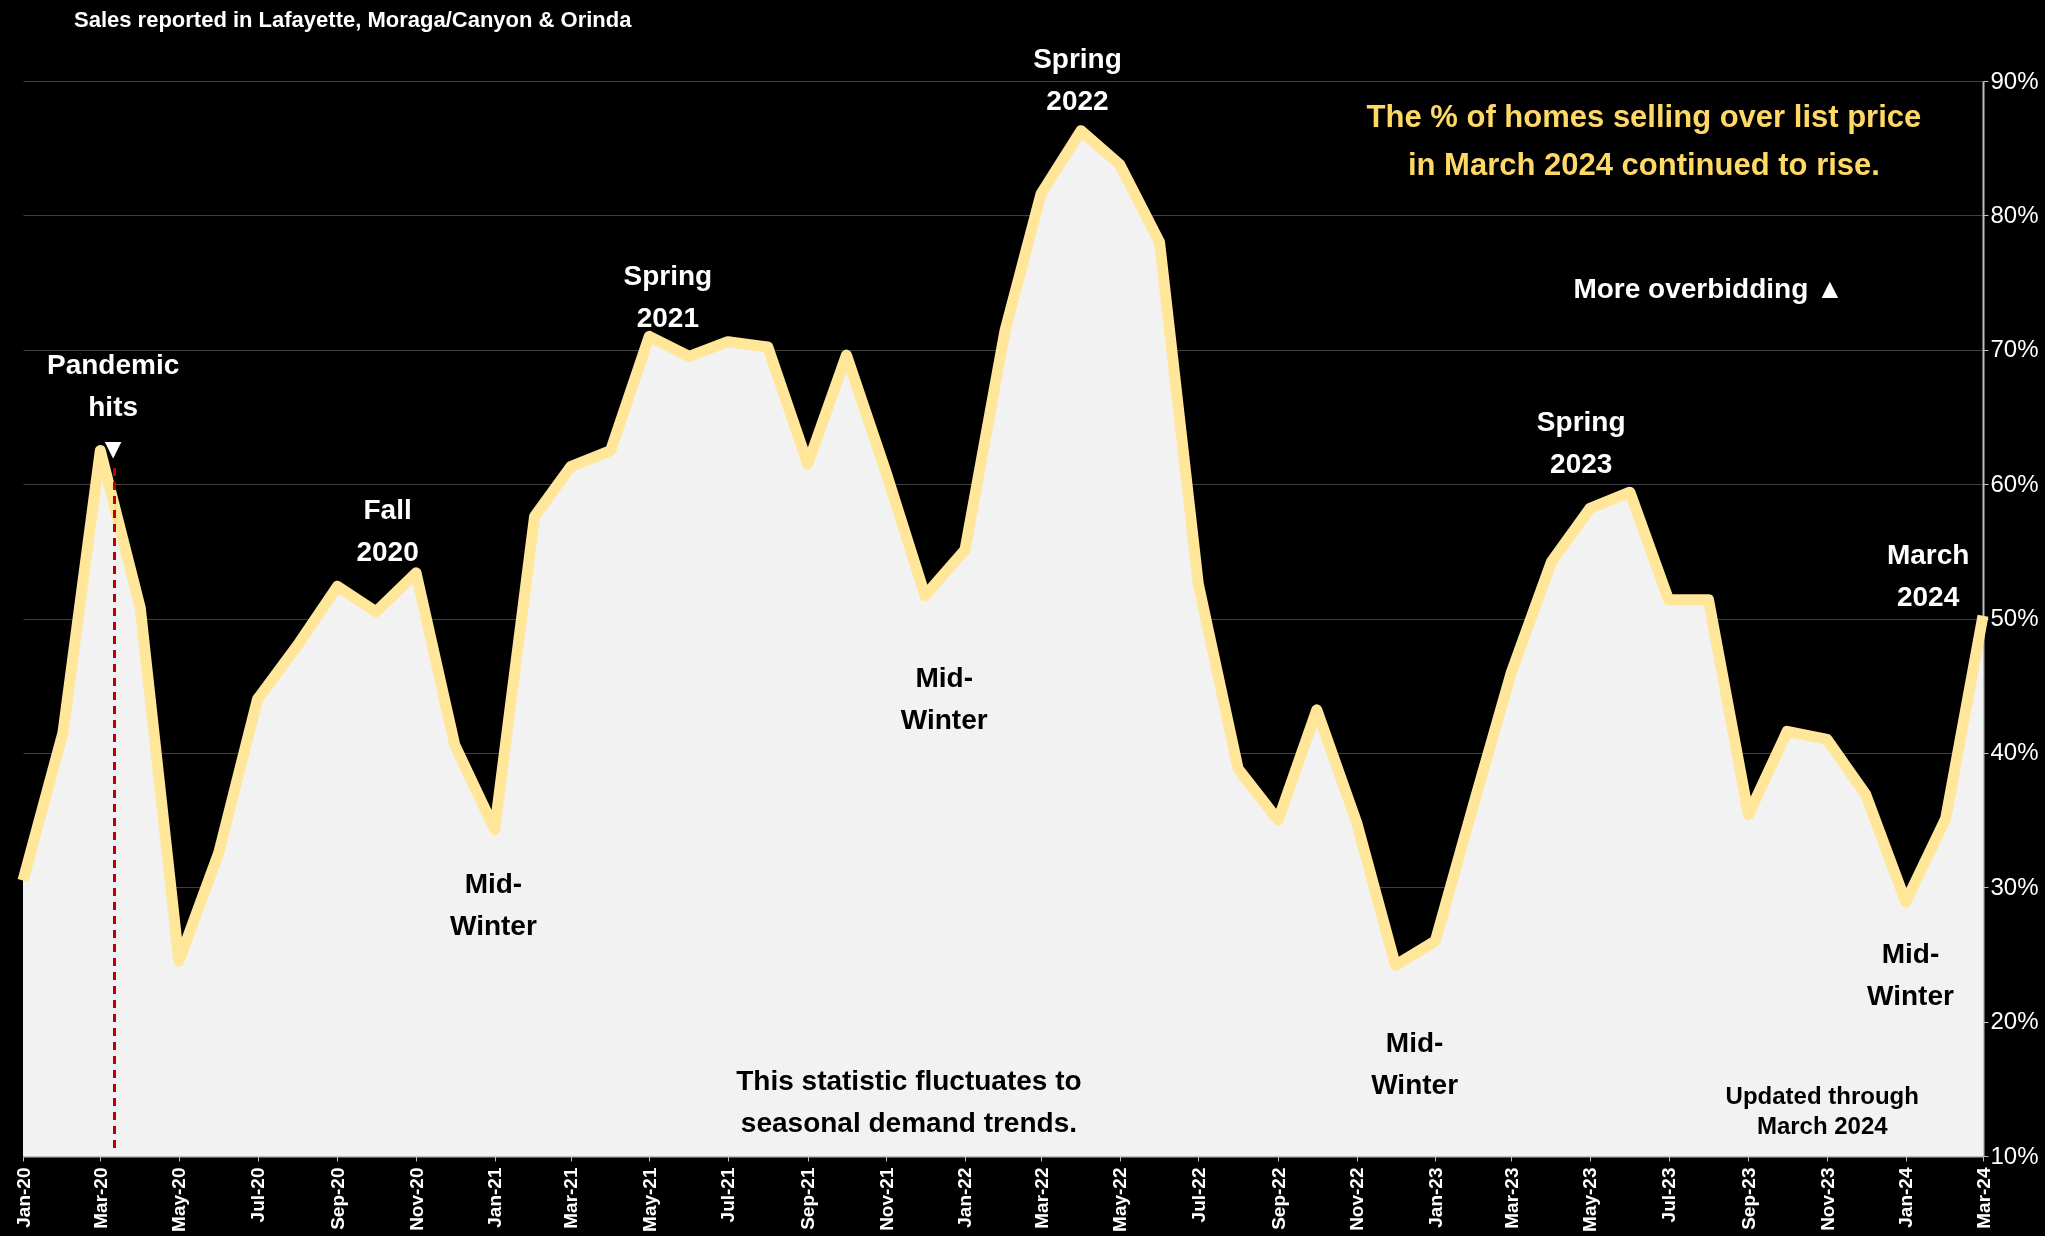  I want to click on x-tick-label: Sep-21, so click(808, 1198).